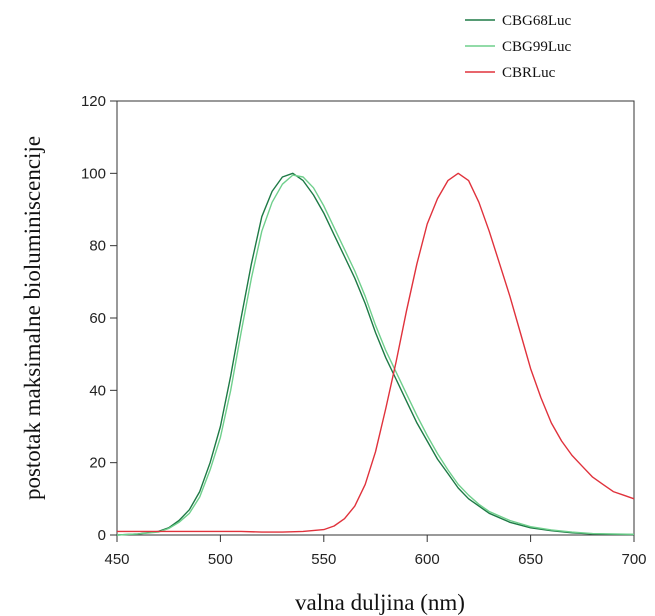 The width and height of the screenshot is (655, 616). Describe the element at coordinates (97, 246) in the screenshot. I see `y-tick-label: 80` at that location.